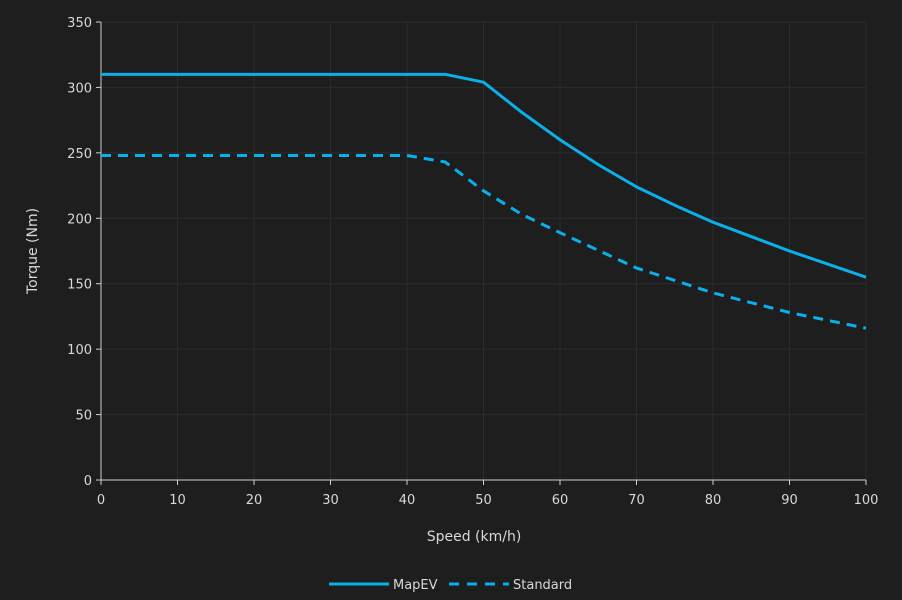 The height and width of the screenshot is (600, 902). Describe the element at coordinates (83, 416) in the screenshot. I see `y-tick-label: 50` at that location.